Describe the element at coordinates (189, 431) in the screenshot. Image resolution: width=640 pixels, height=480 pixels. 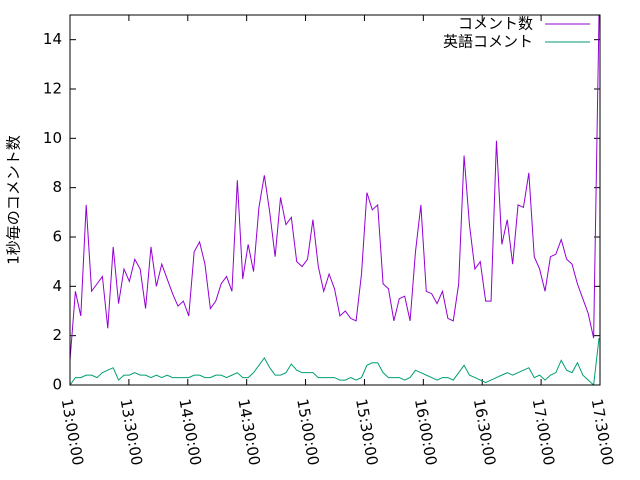
I see `x-tick-label: 14:00:00` at that location.